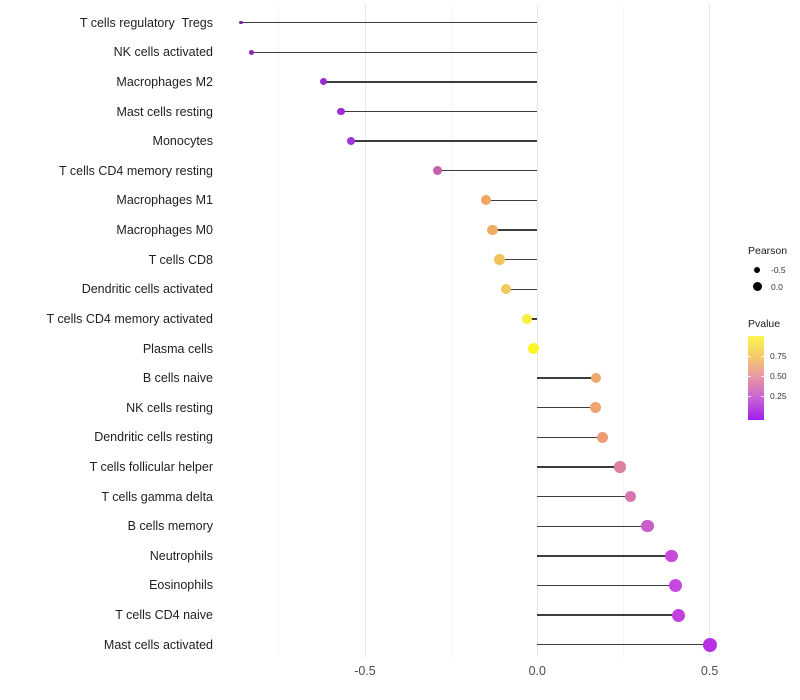 The image size is (800, 700). Describe the element at coordinates (365, 671) in the screenshot. I see `x-axis-tick-label: -0.5` at that location.